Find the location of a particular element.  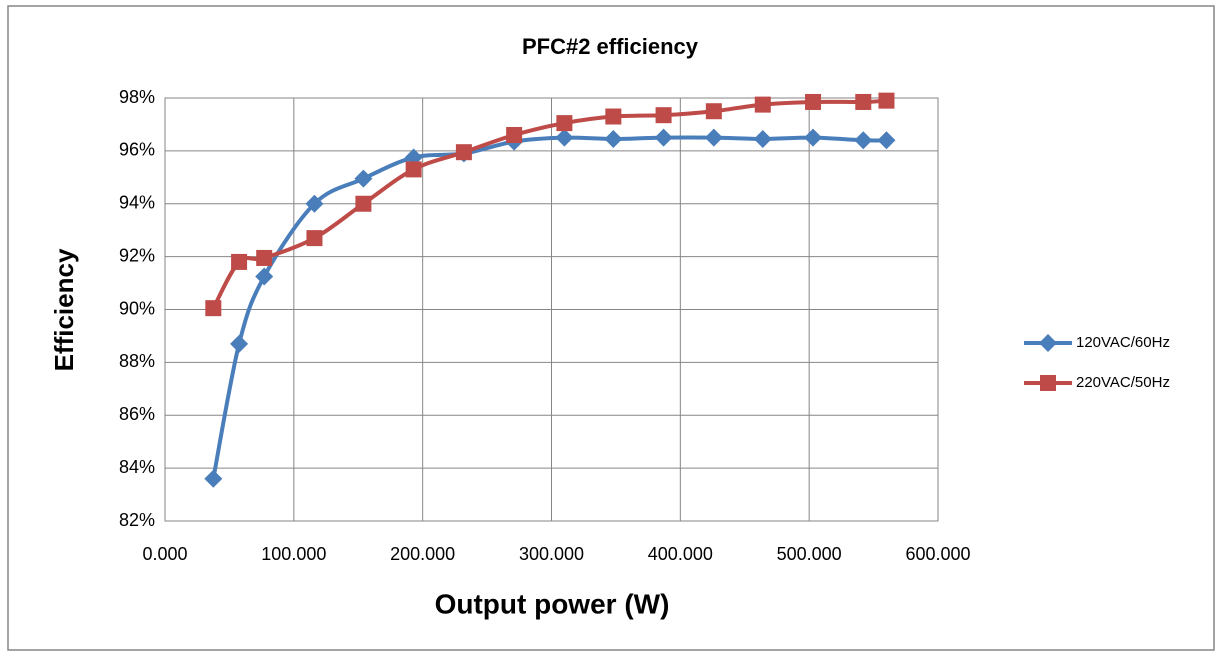

y-tick-label: 86% is located at coordinates (137, 414).